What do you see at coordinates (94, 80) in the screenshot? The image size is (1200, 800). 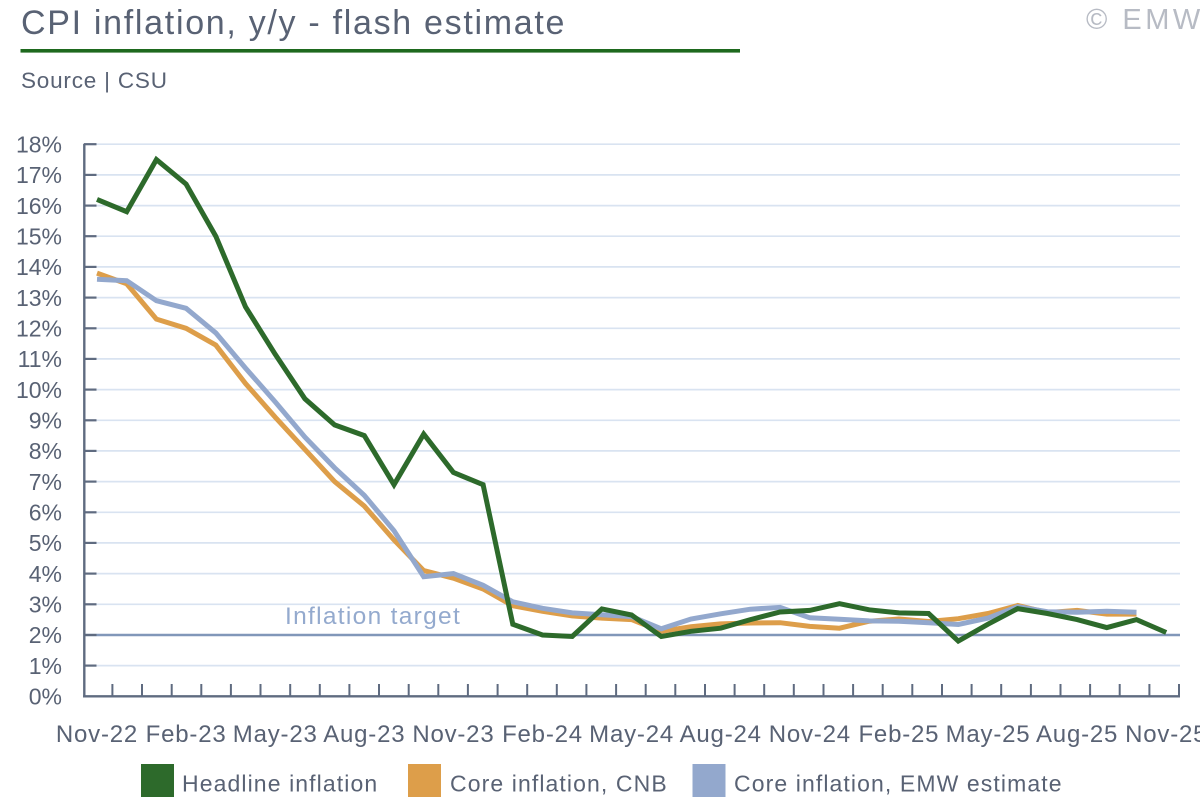 I see `svg-text: Source | CSU` at bounding box center [94, 80].